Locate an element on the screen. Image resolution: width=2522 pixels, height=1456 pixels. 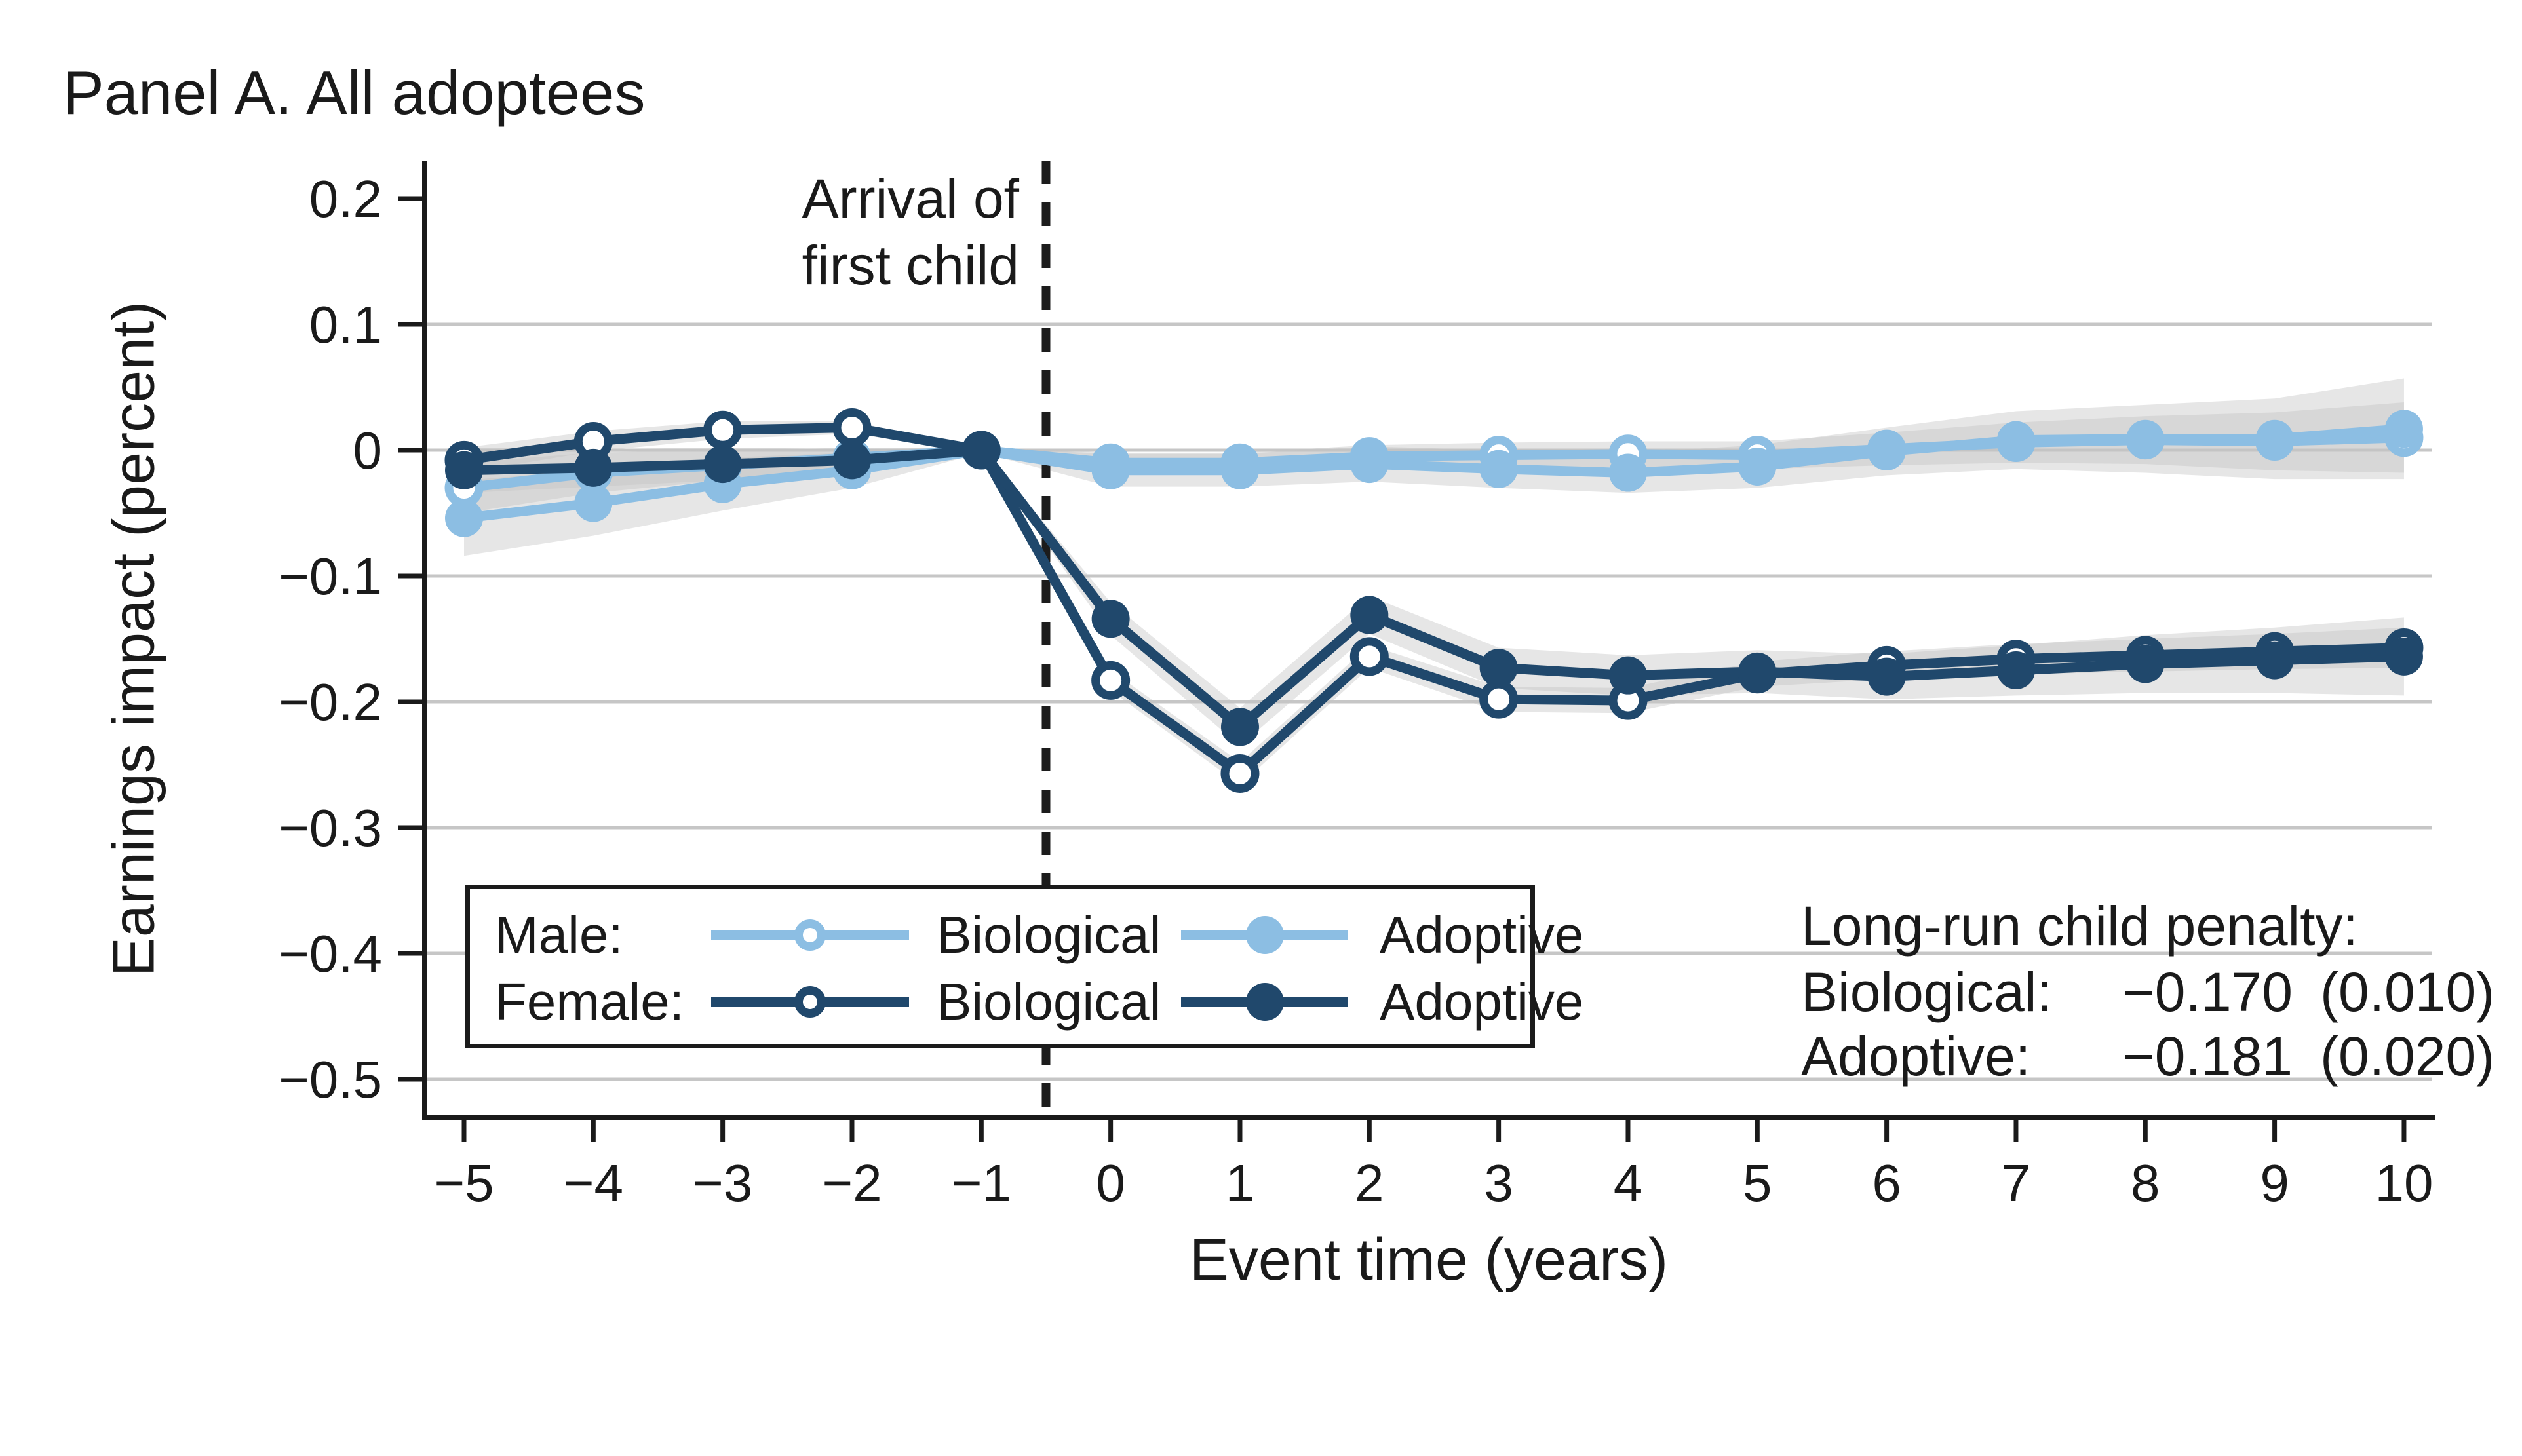
x-tick-label: 1 is located at coordinates (1240, 1183).